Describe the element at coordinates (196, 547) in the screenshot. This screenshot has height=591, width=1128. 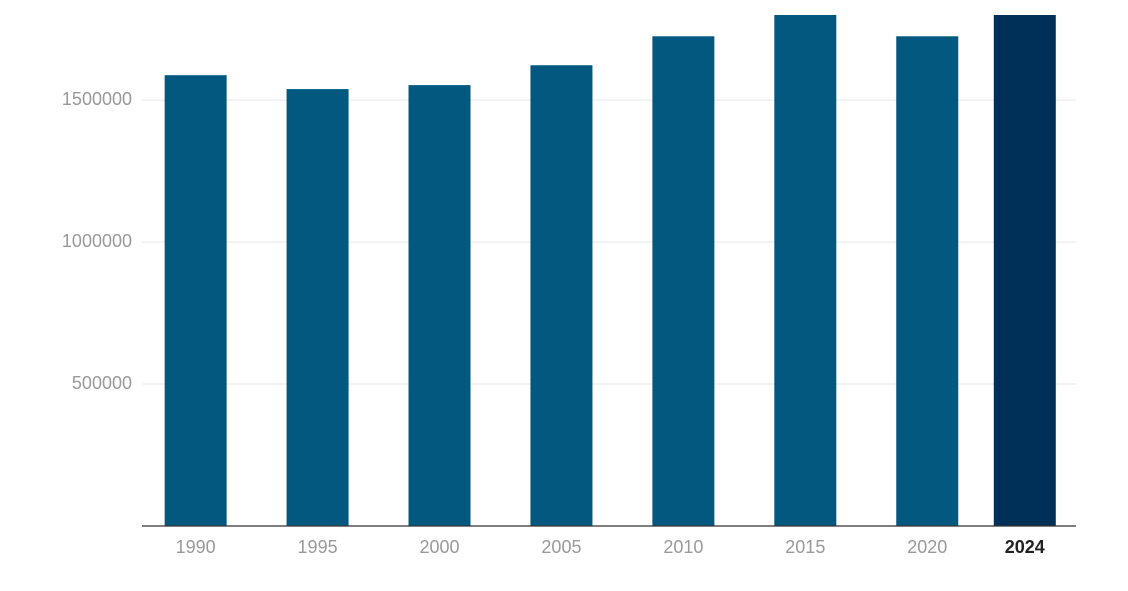
I see `x-tick-label: 1990` at that location.